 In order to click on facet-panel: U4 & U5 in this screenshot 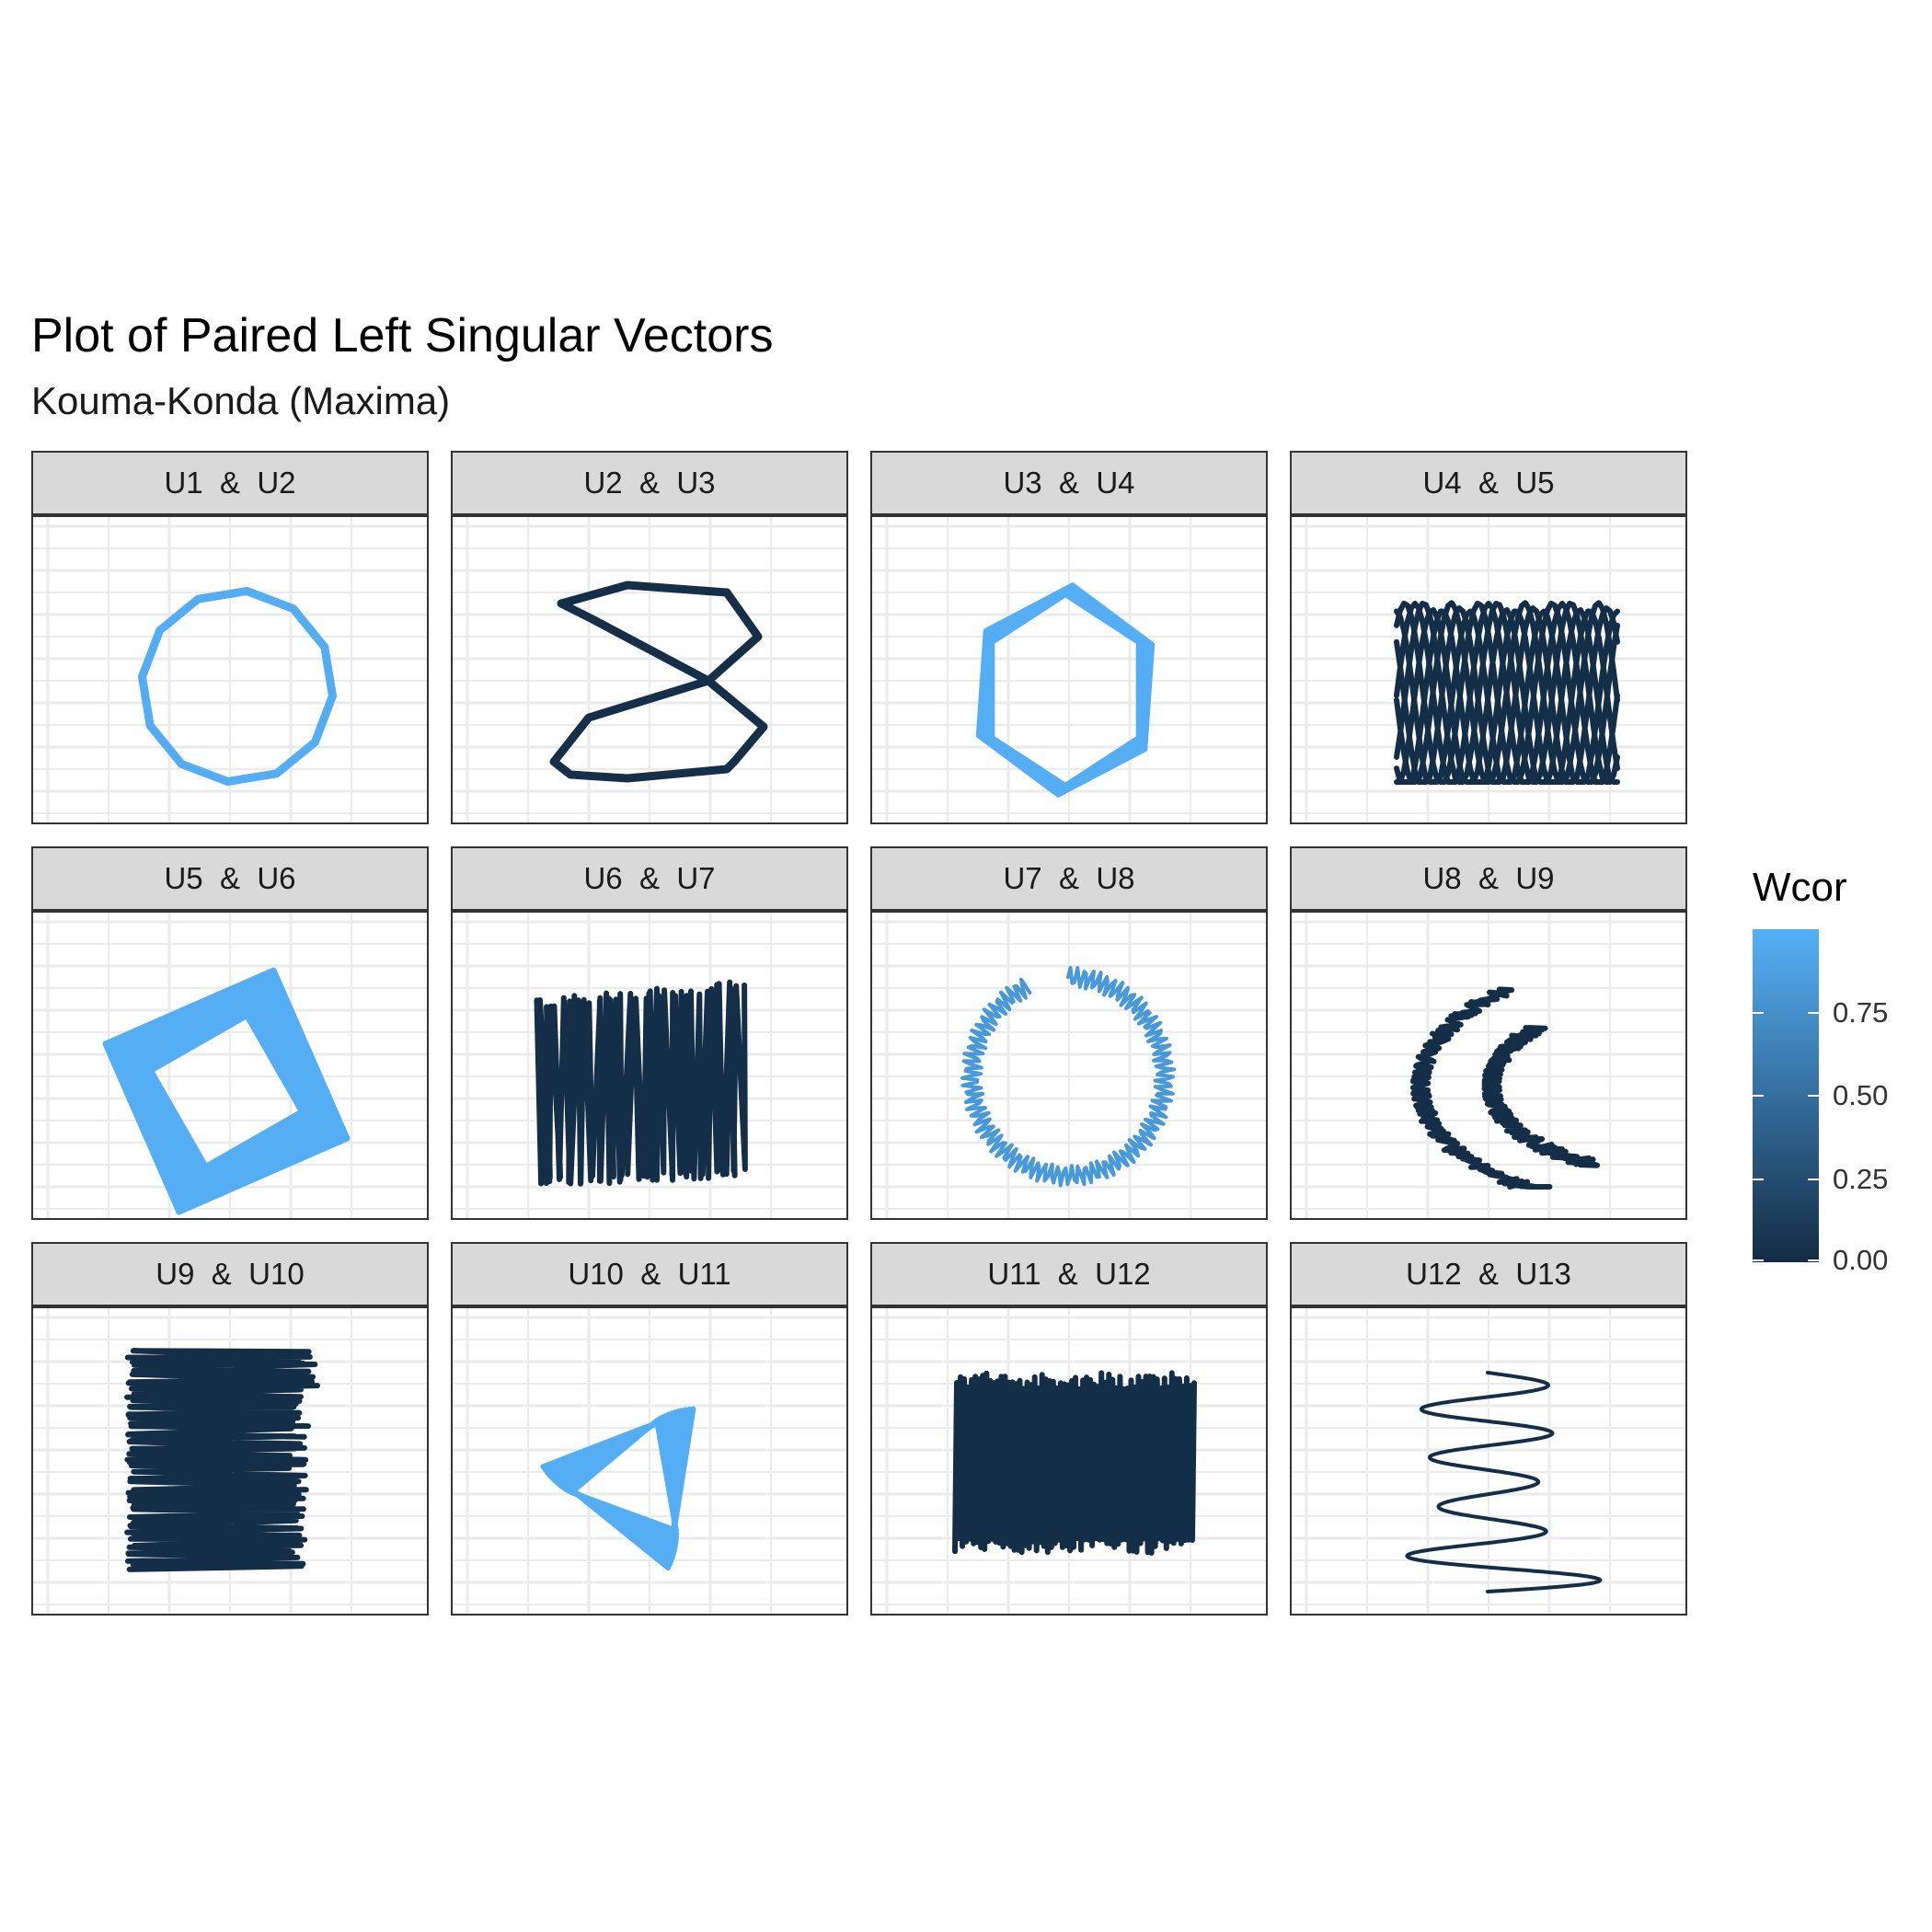, I will do `click(1488, 637)`.